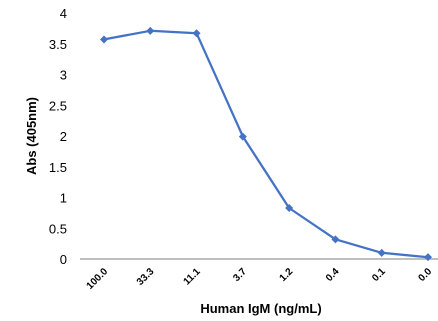  What do you see at coordinates (58, 136) in the screenshot?
I see `y-axis-ticks: 0 0.5 1 1.5 2 2.5 3 3.5 4` at bounding box center [58, 136].